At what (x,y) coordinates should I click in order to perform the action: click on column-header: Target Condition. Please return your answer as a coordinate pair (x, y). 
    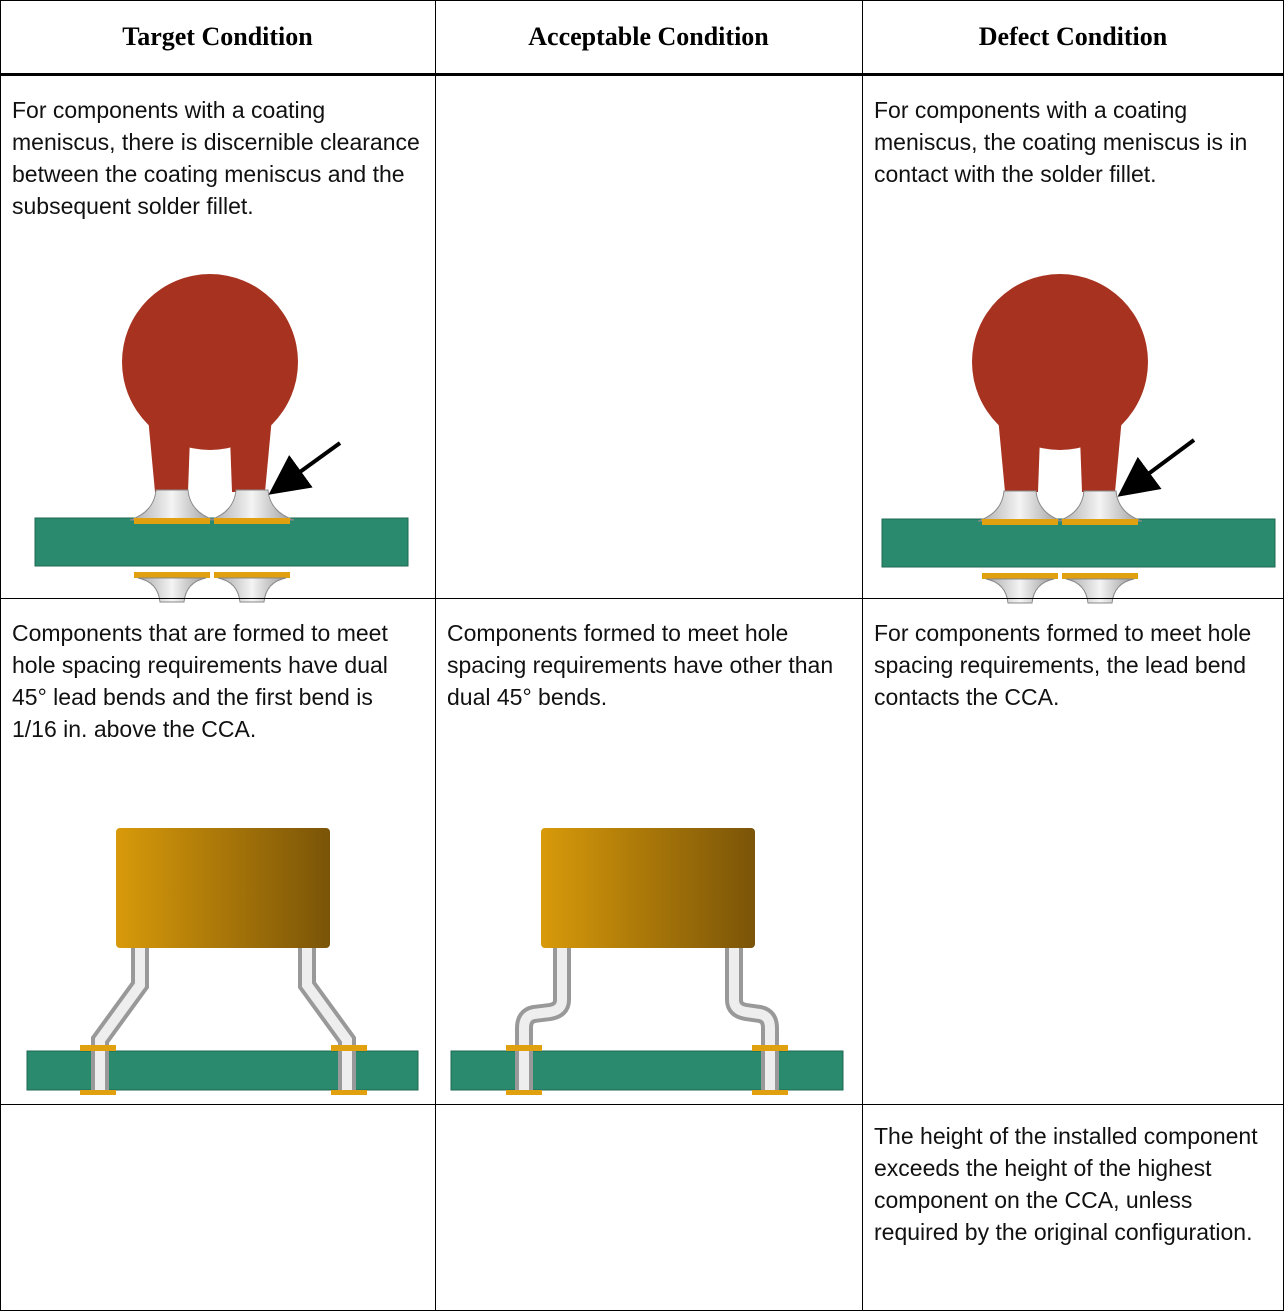
    Looking at the image, I should click on (217, 36).